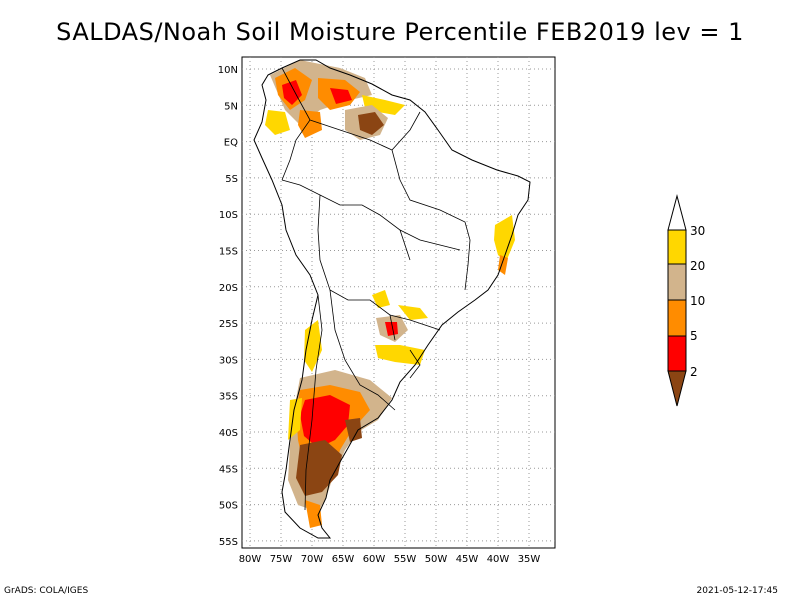 The image size is (800, 600). What do you see at coordinates (312, 559) in the screenshot?
I see `lon-tick-label: 70W` at bounding box center [312, 559].